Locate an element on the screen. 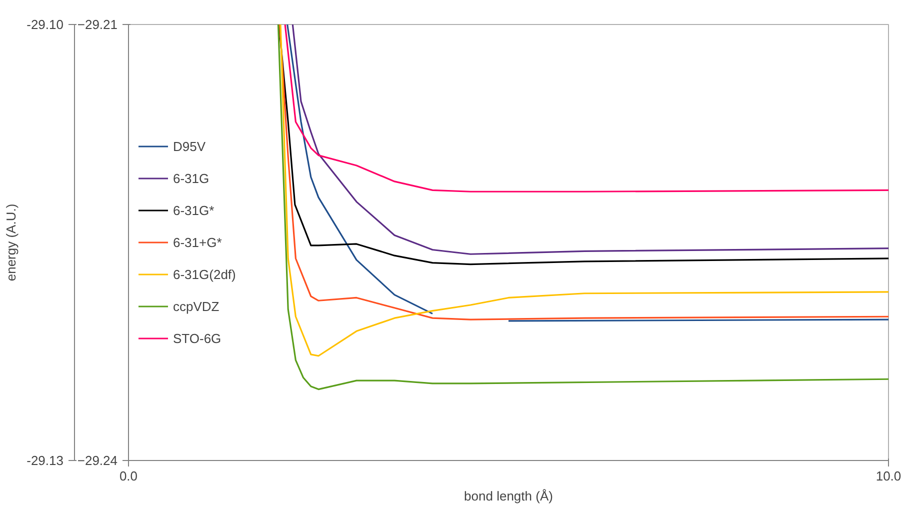  y2-tick-label: -29.10 is located at coordinates (45, 24).